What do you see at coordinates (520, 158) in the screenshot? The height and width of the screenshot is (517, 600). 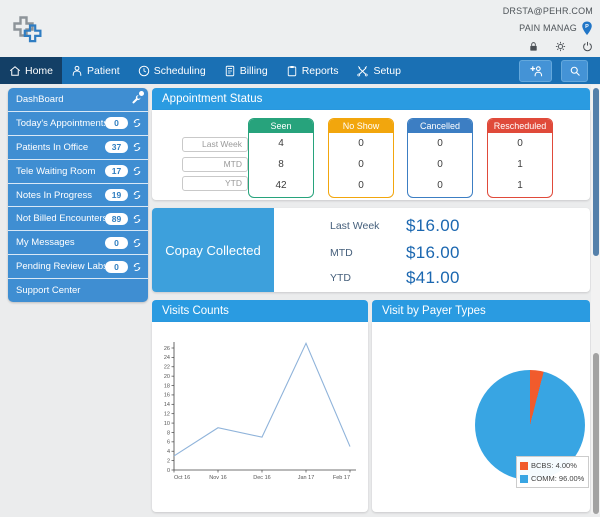 I see `status-card-rescheduled: Rescheduled 0 1 1` at bounding box center [520, 158].